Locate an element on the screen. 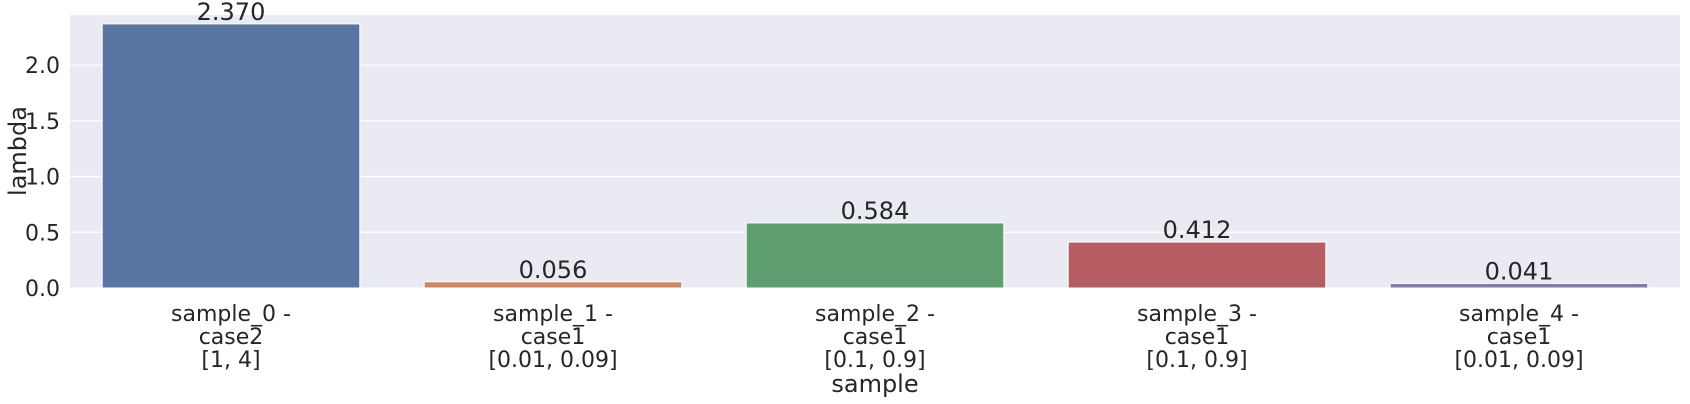 Image resolution: width=1690 pixels, height=404 pixels. y-tick-label: 1.0 is located at coordinates (42, 178).